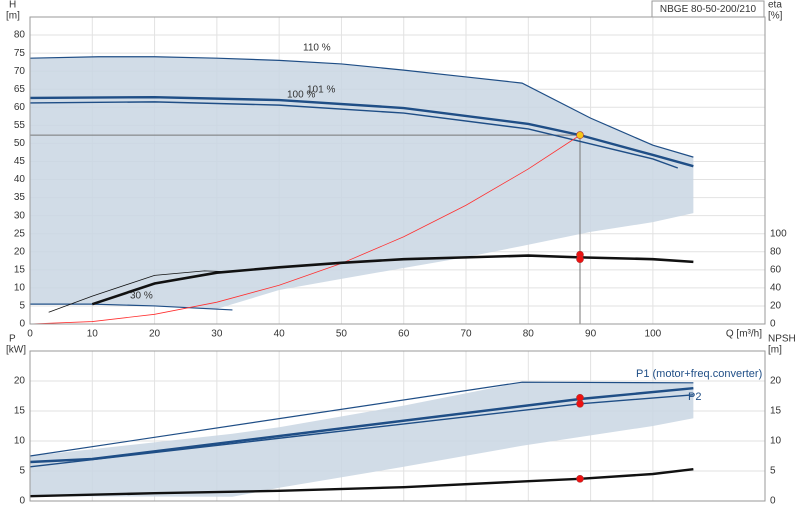 The image size is (800, 525). I want to click on y2-axis-label: NPSH, so click(782, 339).